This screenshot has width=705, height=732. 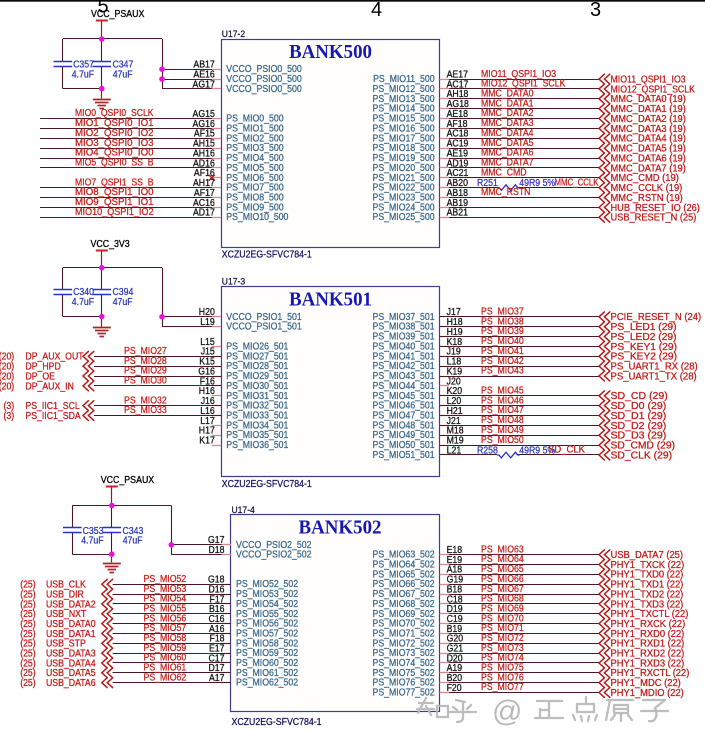 I want to click on svg-text: AH17, so click(x=204, y=183).